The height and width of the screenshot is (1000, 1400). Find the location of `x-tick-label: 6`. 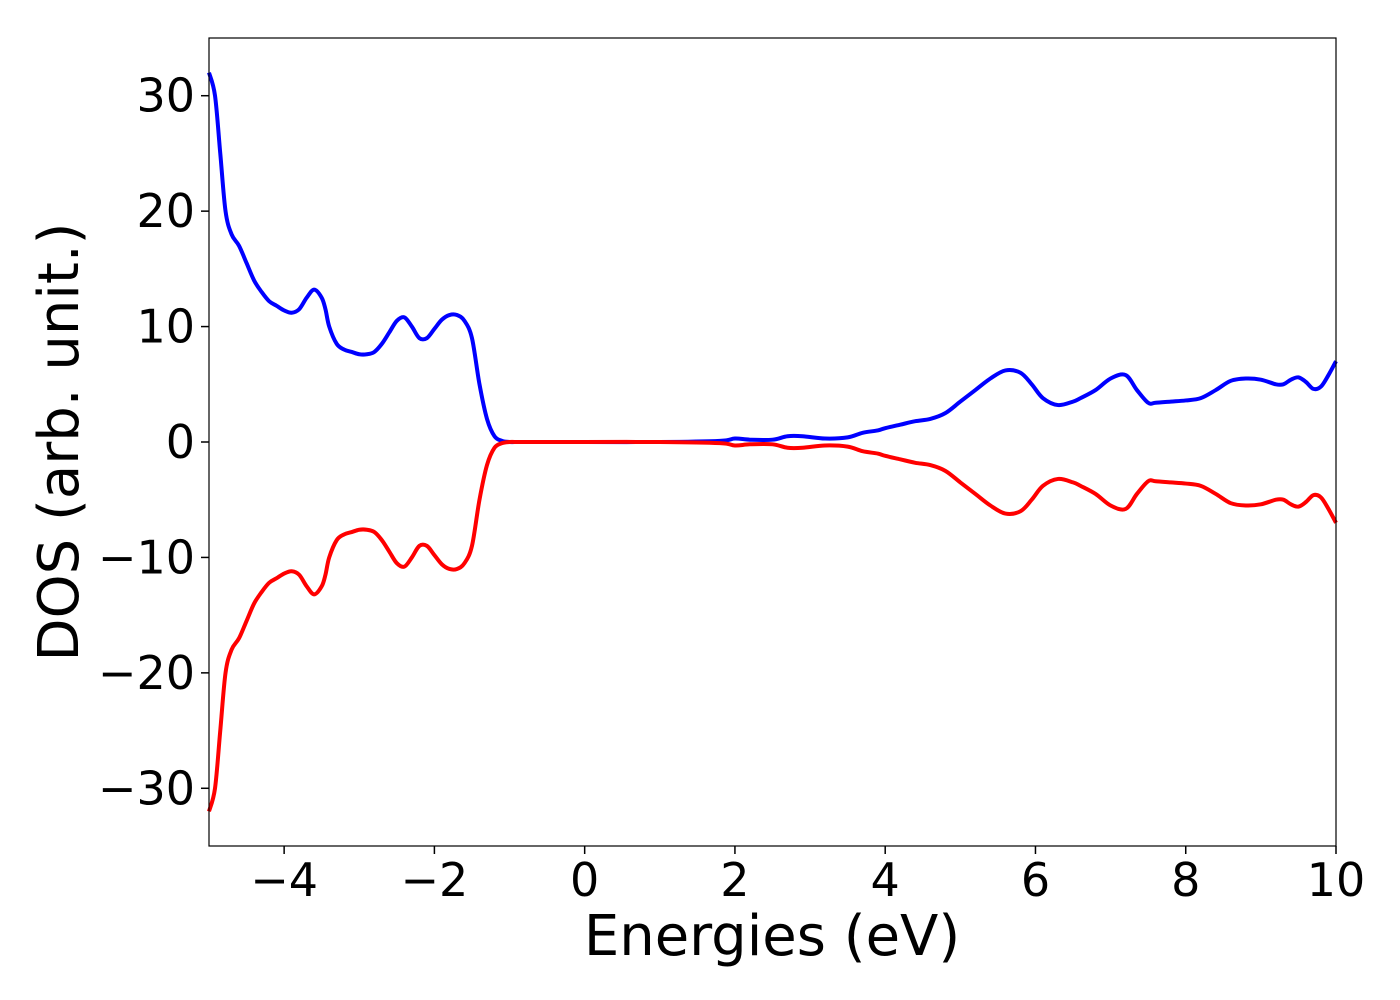

x-tick-label: 6 is located at coordinates (1035, 880).